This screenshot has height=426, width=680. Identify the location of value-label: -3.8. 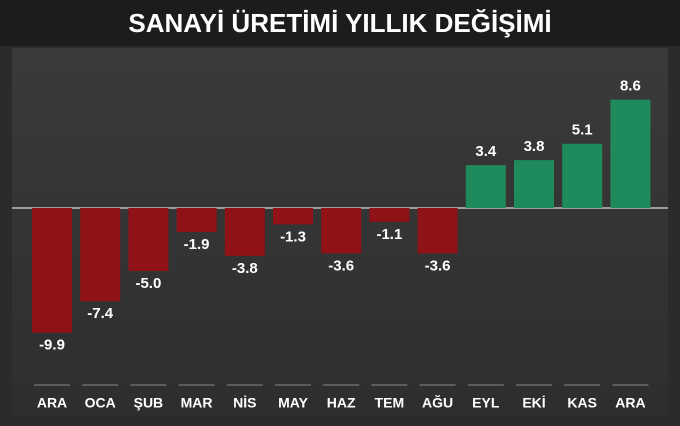
(245, 268).